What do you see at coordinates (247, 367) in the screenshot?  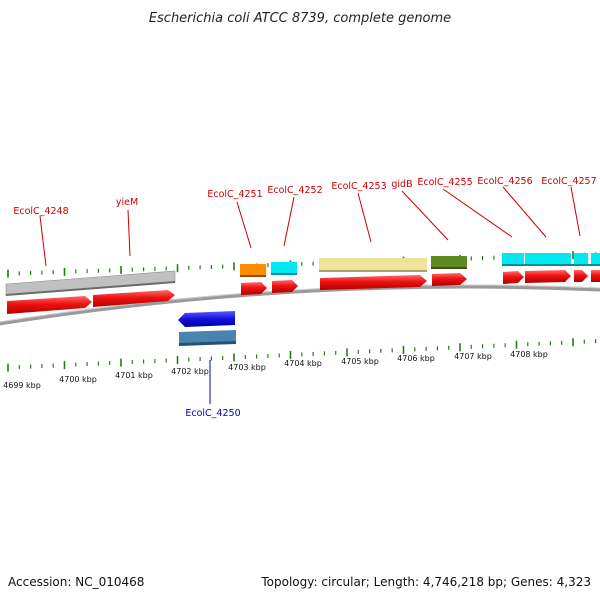 I see `ruler-label: 4703 kbp` at bounding box center [247, 367].